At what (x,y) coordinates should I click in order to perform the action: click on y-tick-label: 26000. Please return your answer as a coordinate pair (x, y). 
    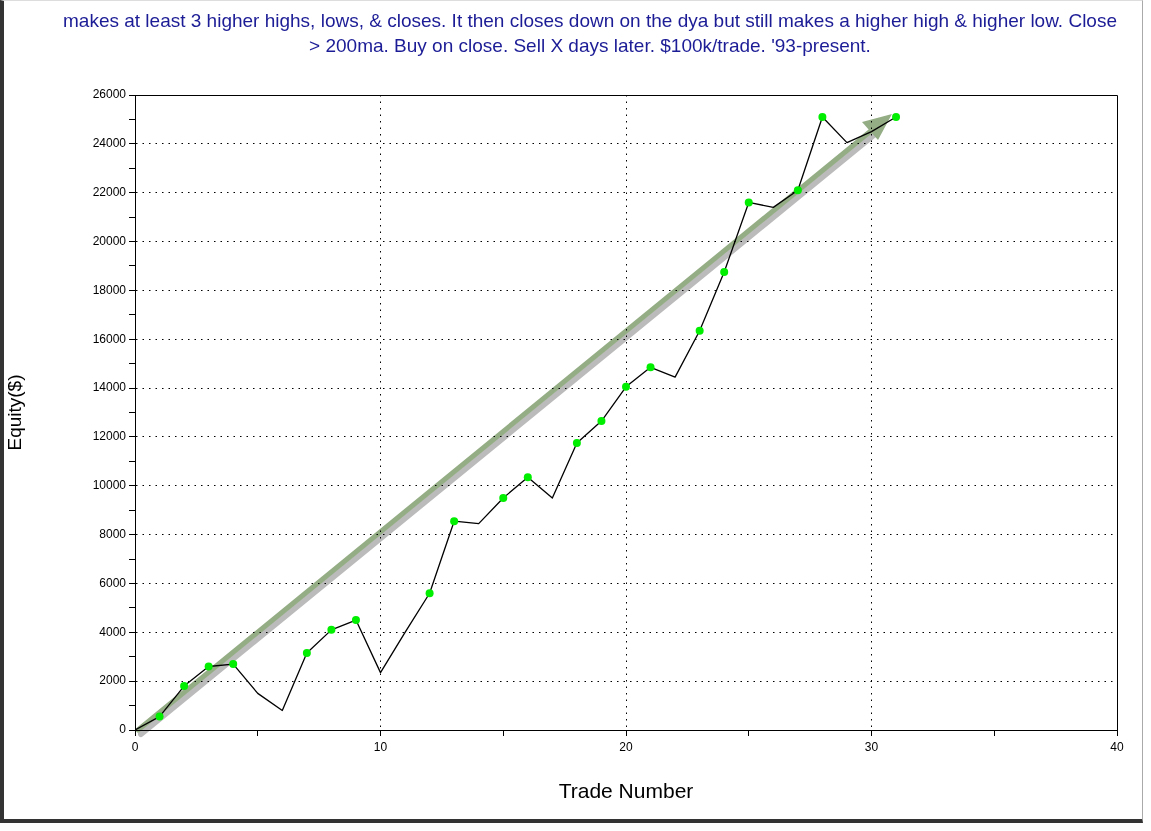
    Looking at the image, I should click on (109, 94).